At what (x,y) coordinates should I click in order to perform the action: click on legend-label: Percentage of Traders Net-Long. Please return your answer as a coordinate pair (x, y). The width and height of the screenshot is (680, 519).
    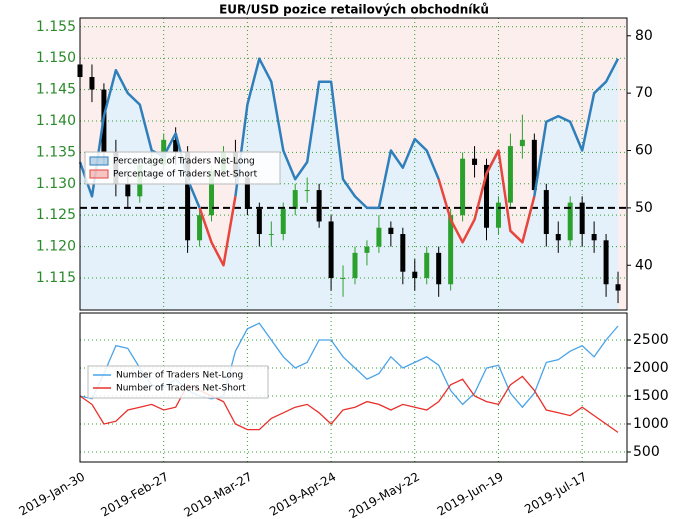
    Looking at the image, I should click on (184, 162).